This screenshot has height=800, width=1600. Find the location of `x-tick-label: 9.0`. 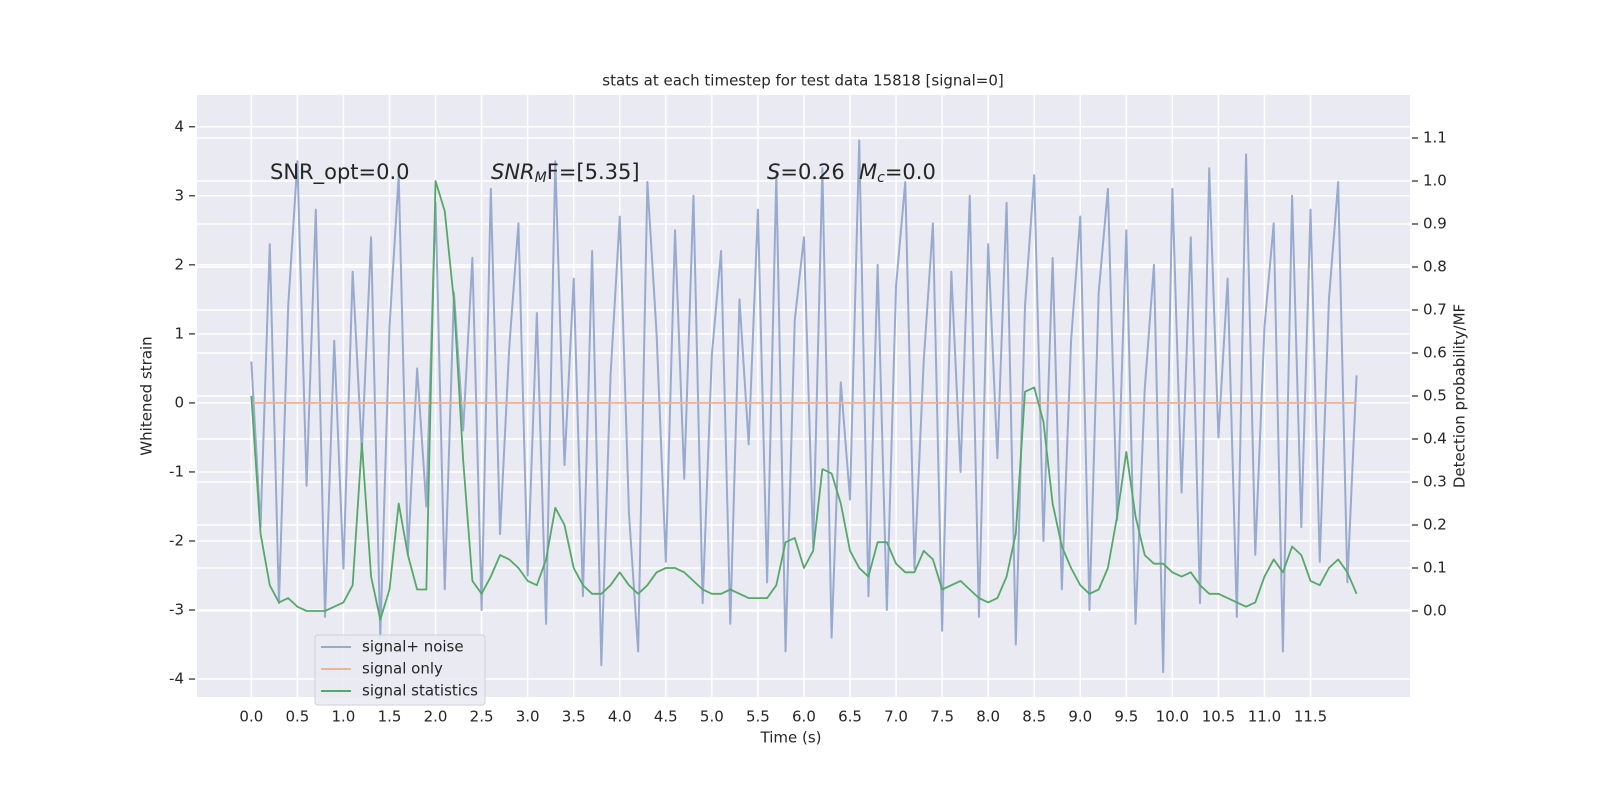

x-tick-label: 9.0 is located at coordinates (1080, 717).